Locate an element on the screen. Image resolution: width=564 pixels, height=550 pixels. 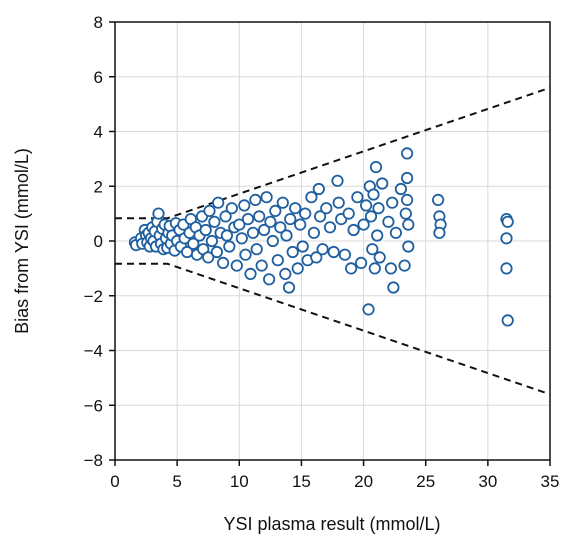
x-tick-label: 30 is located at coordinates (487, 481).